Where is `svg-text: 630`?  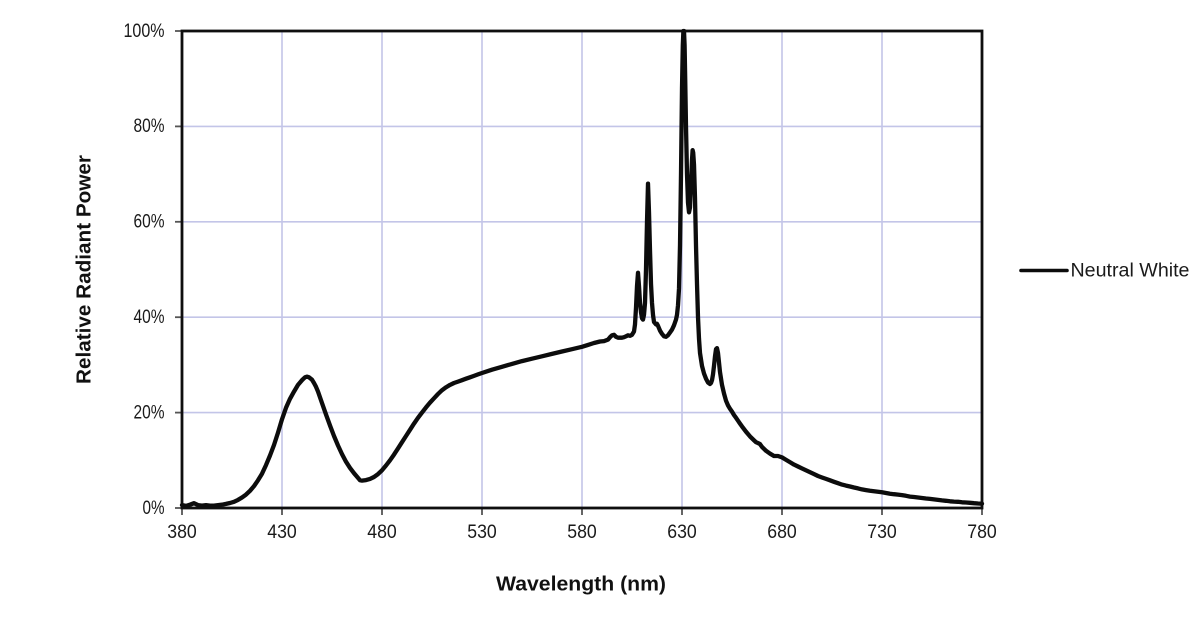 svg-text: 630 is located at coordinates (682, 532).